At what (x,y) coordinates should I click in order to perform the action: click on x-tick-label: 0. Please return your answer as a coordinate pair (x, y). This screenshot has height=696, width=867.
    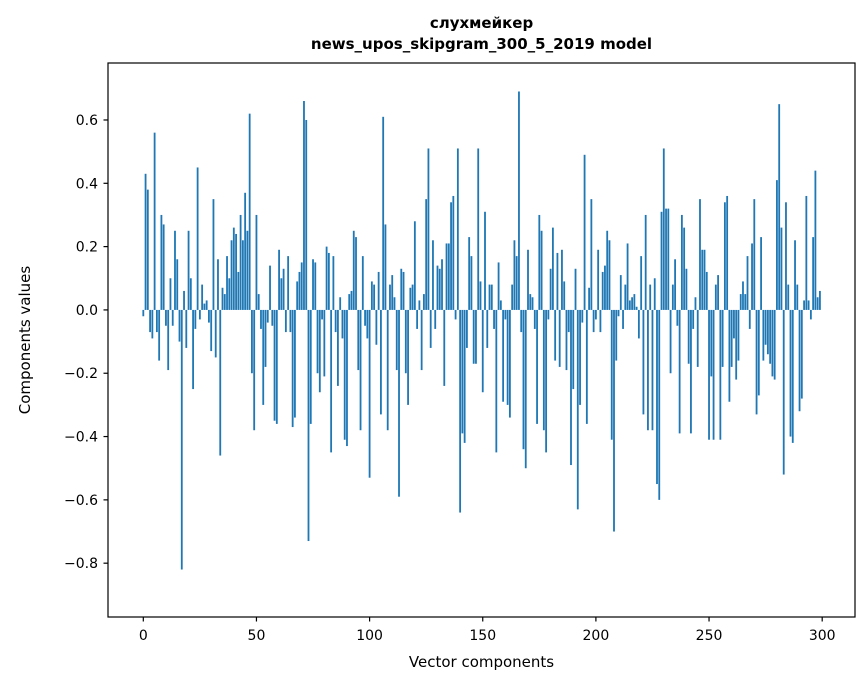
    Looking at the image, I should click on (143, 636).